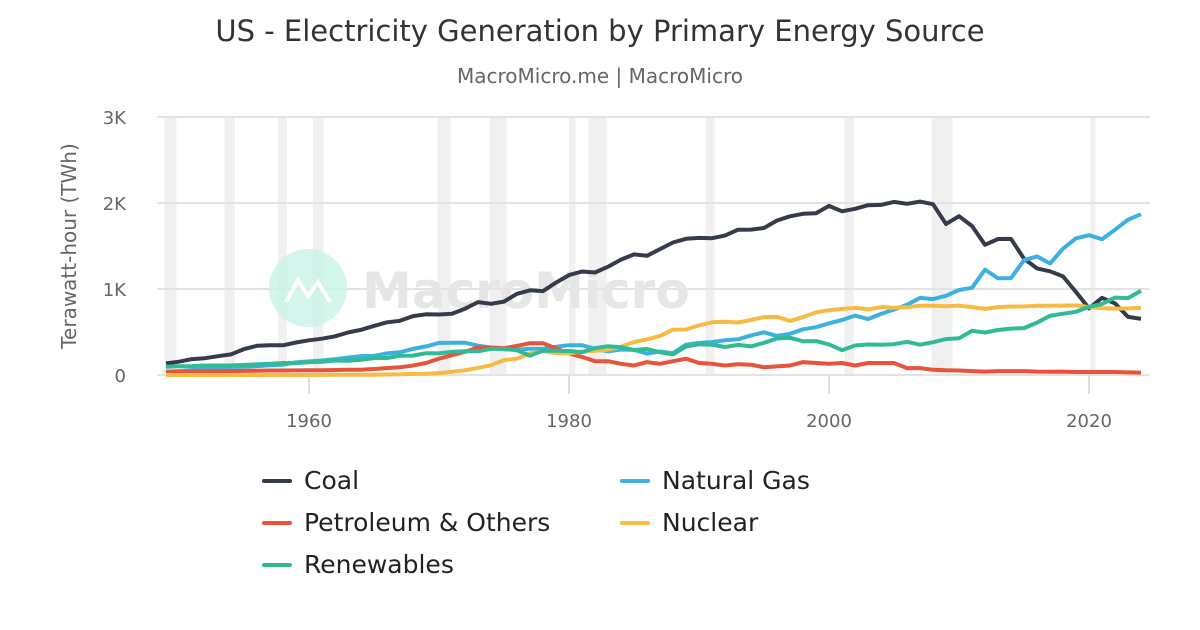  What do you see at coordinates (120, 376) in the screenshot?
I see `y-tick-label: 0` at bounding box center [120, 376].